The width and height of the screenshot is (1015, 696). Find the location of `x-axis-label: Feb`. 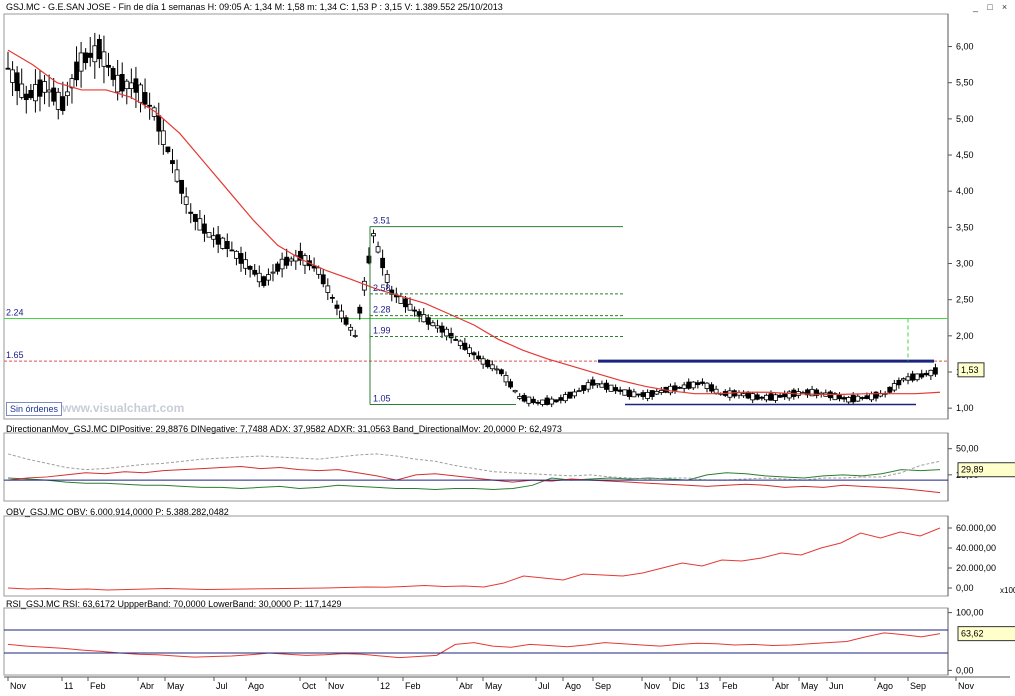

x-axis-label: Feb is located at coordinates (730, 686).